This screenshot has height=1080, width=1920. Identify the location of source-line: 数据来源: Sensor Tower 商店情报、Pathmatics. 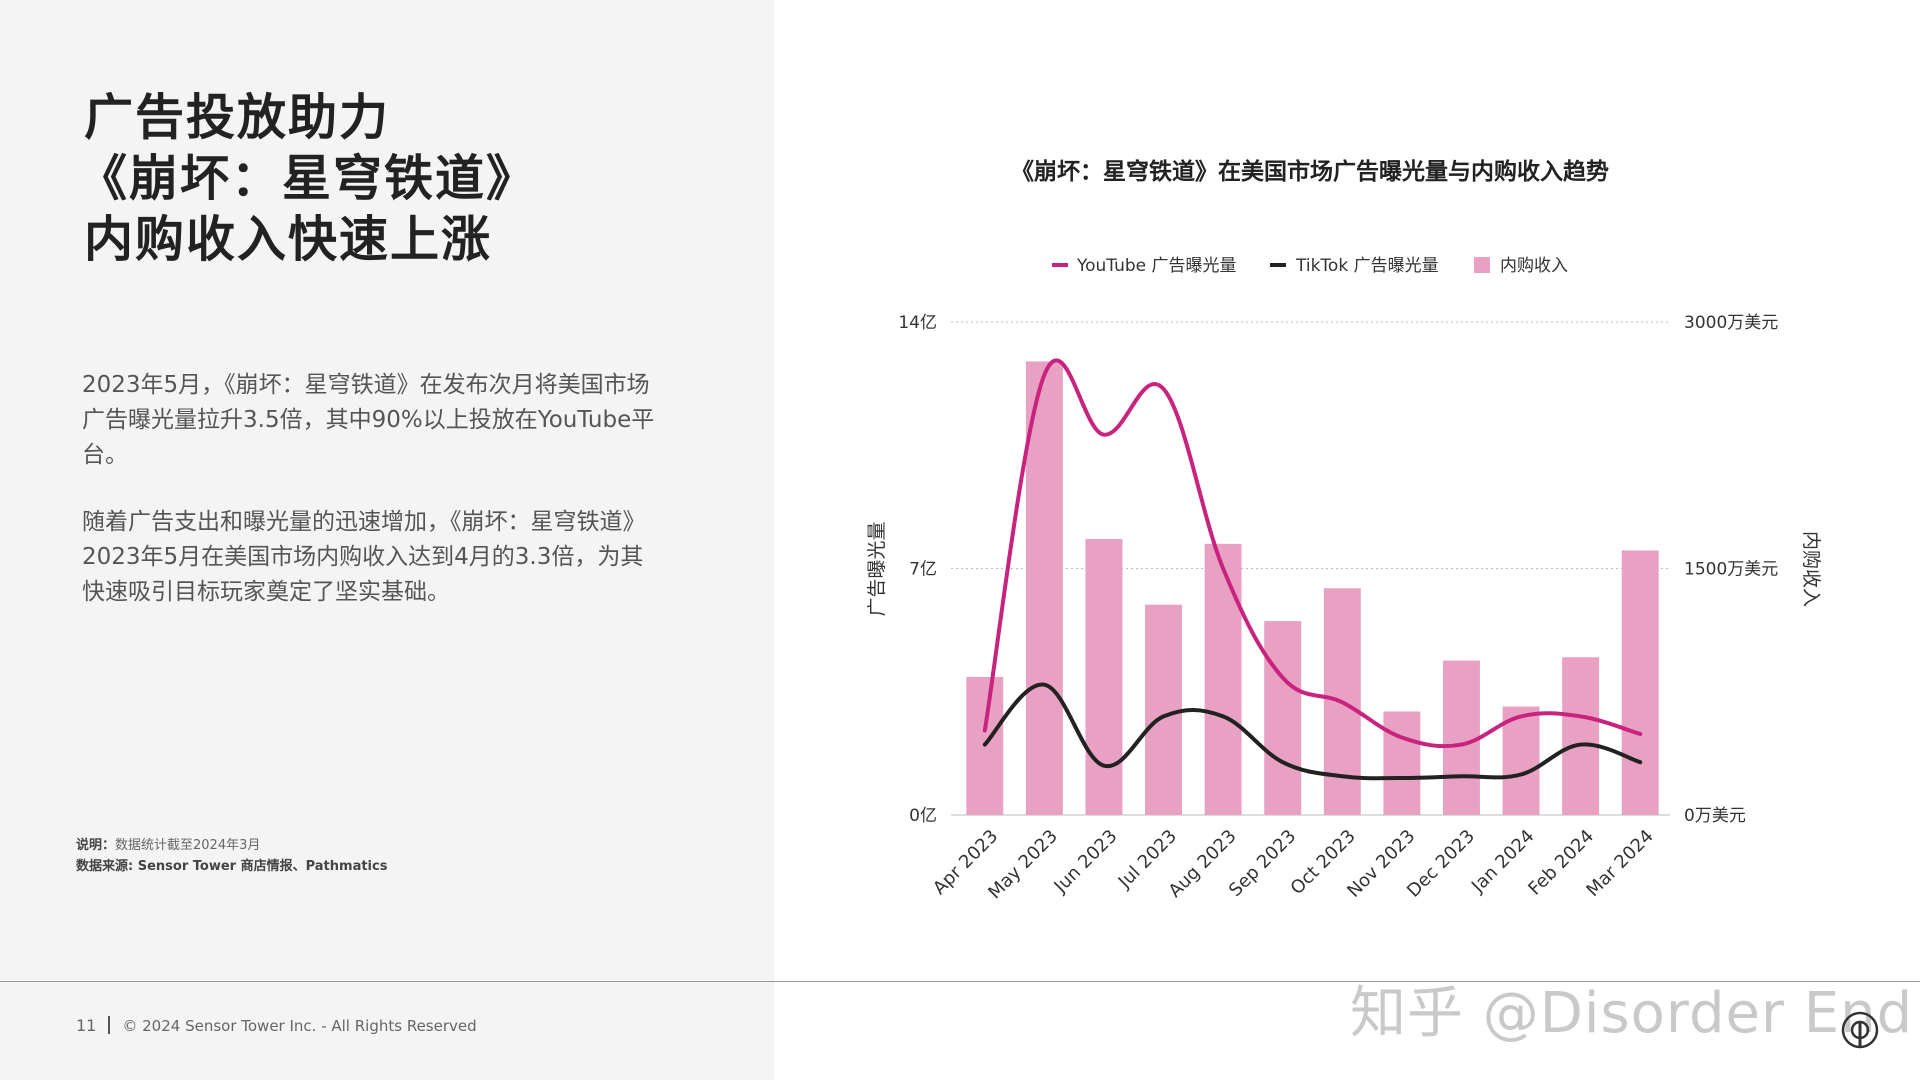
(231, 864).